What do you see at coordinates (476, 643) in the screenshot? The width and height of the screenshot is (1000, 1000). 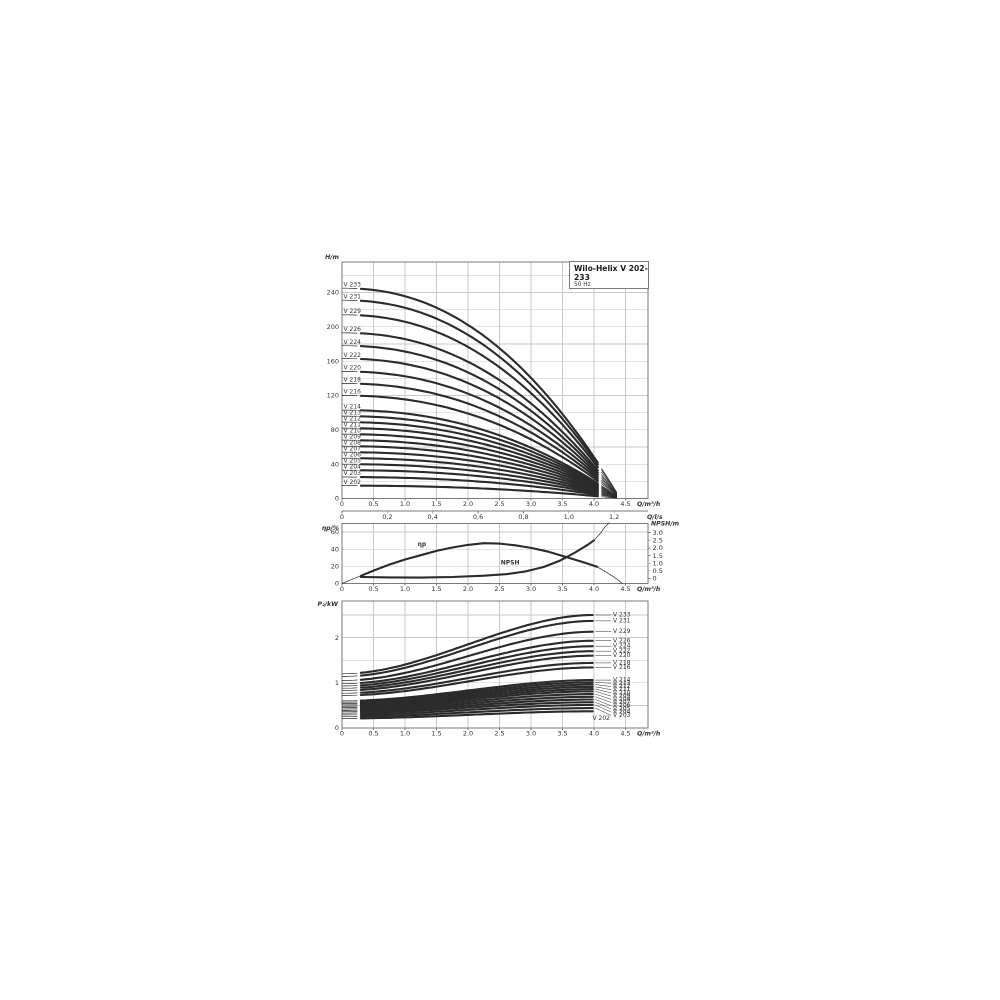 I see `power-curve-v233` at bounding box center [476, 643].